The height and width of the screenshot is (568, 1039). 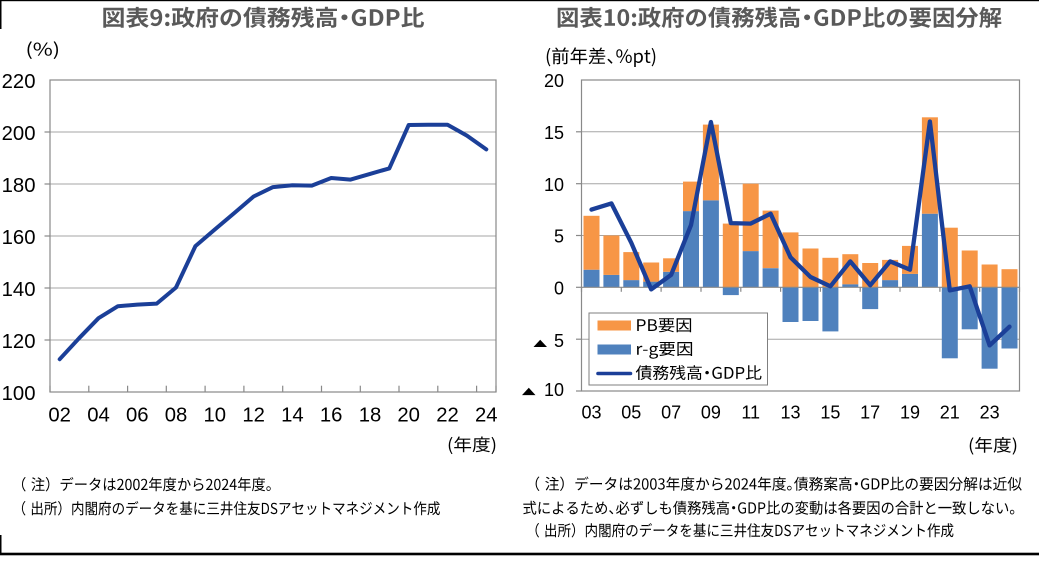 What do you see at coordinates (559, 289) in the screenshot?
I see `svg-text: 0` at bounding box center [559, 289].